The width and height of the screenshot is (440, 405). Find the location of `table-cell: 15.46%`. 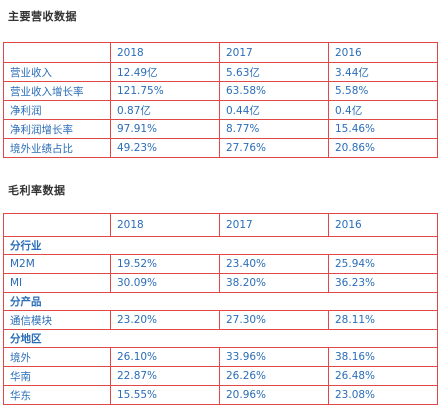

table-cell: 15.46% is located at coordinates (383, 129).